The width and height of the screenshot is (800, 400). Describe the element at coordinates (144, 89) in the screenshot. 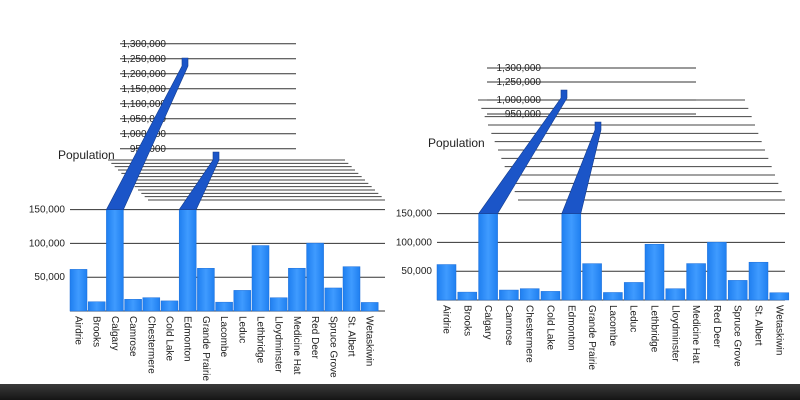

I see `upper-tick-label: 1,150,000` at that location.